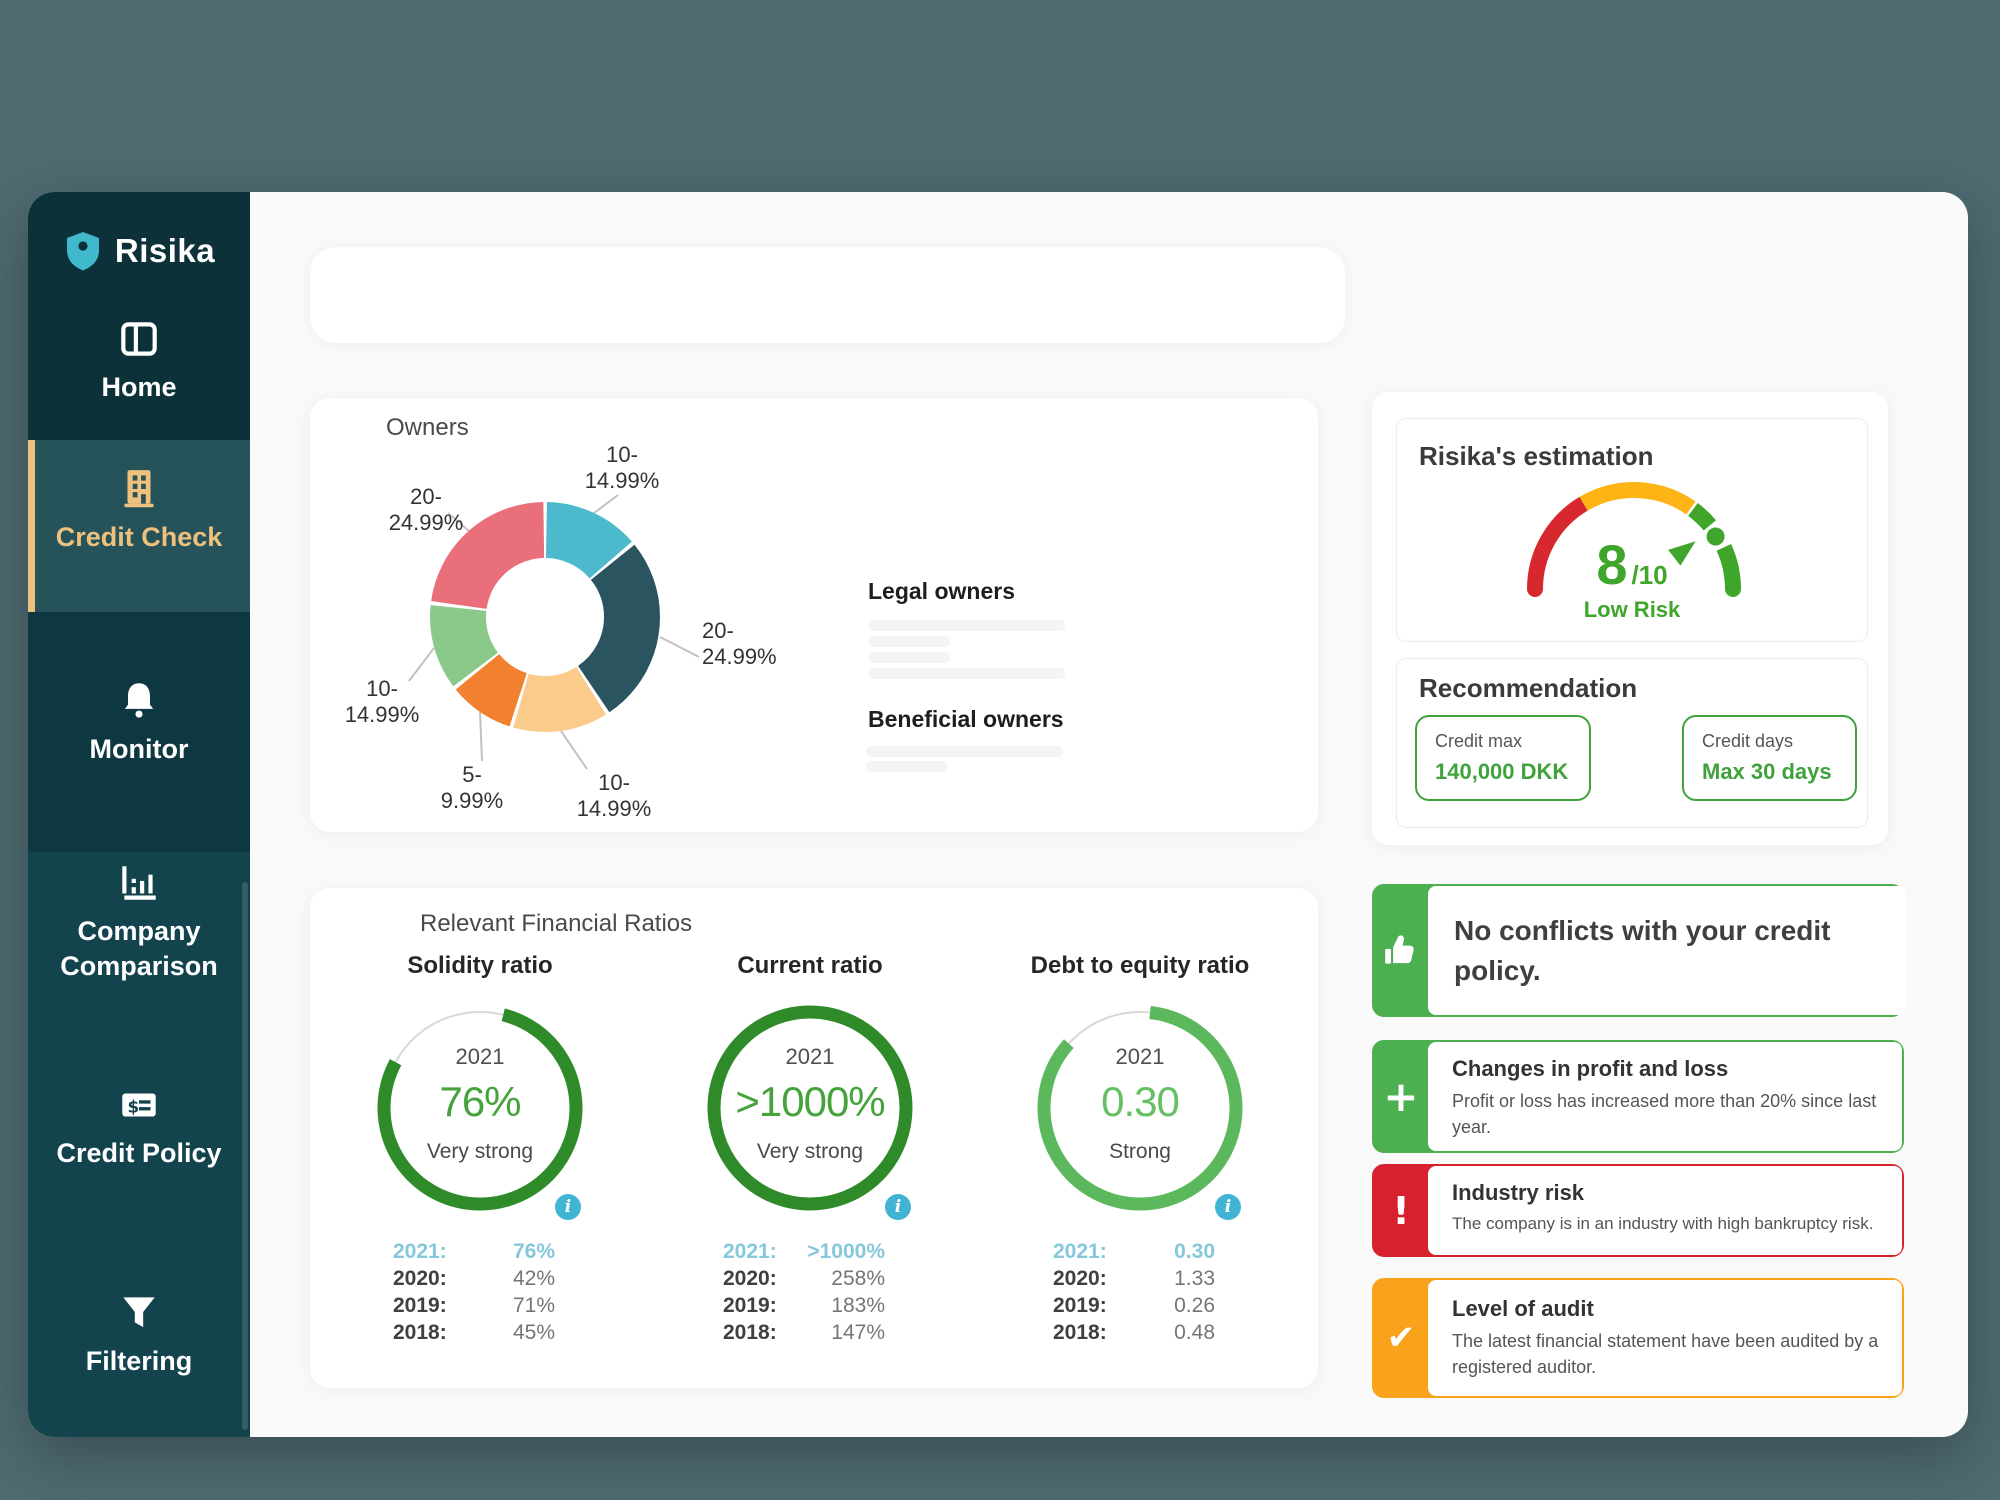 The height and width of the screenshot is (1500, 2000). I want to click on sidebar-item-credit-policy: $ Credit Policy, so click(139, 1166).